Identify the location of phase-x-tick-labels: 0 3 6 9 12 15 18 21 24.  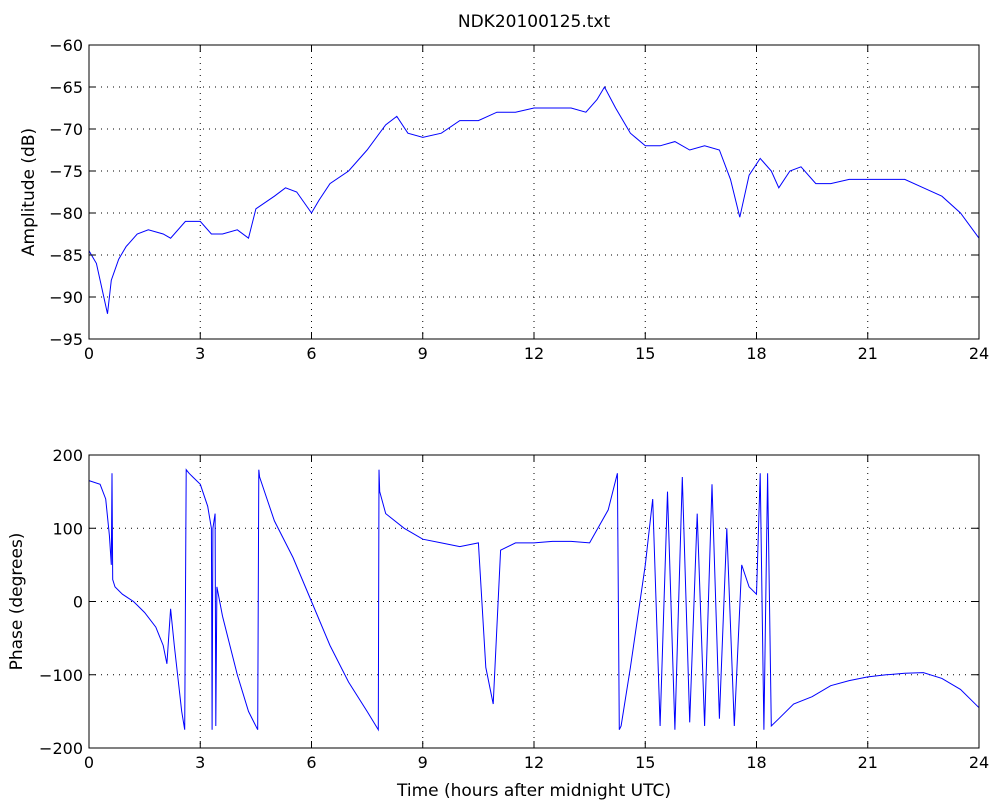
(536, 762).